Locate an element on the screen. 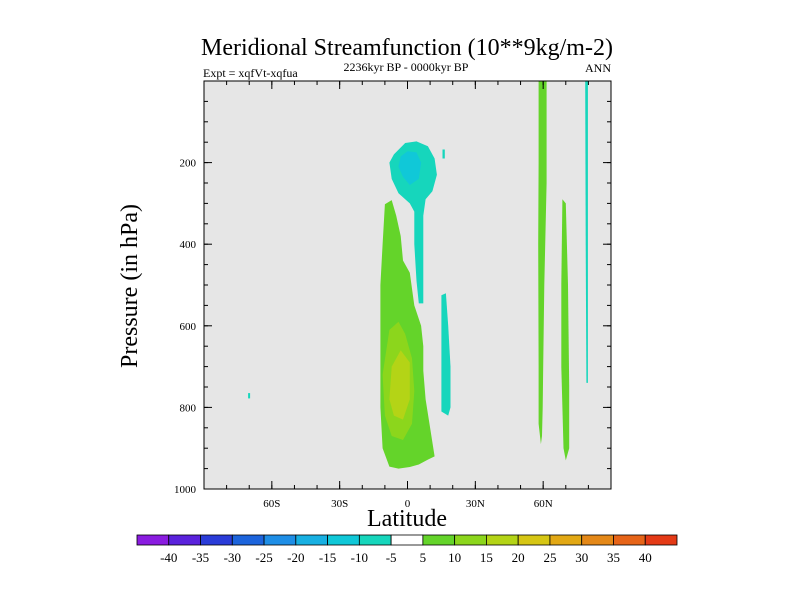 The height and width of the screenshot is (605, 800). experiment-label: Expt = xqfVt-xqfua is located at coordinates (250, 73).